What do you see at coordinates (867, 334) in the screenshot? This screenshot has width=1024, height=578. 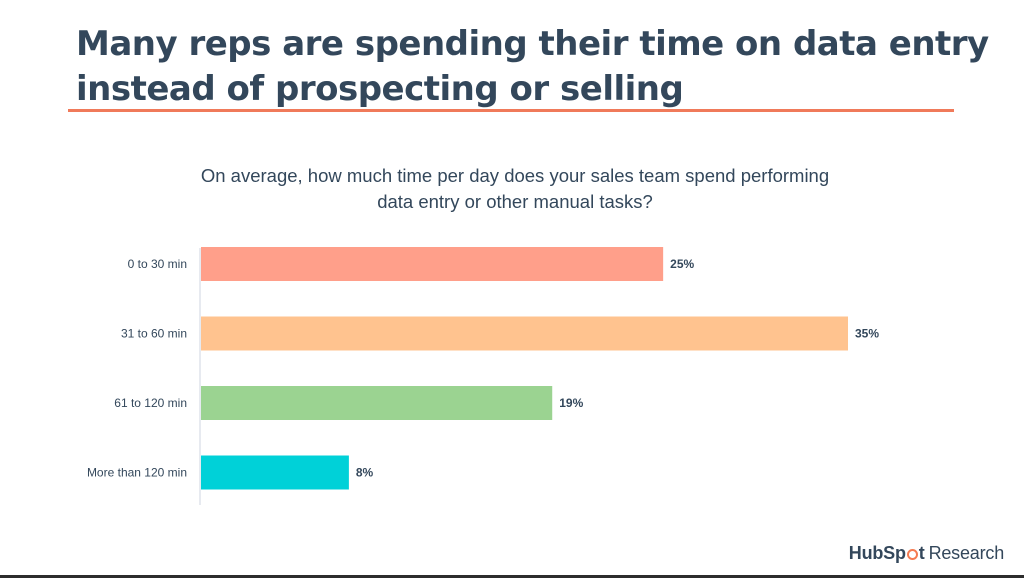 I see `data-label: 35%` at bounding box center [867, 334].